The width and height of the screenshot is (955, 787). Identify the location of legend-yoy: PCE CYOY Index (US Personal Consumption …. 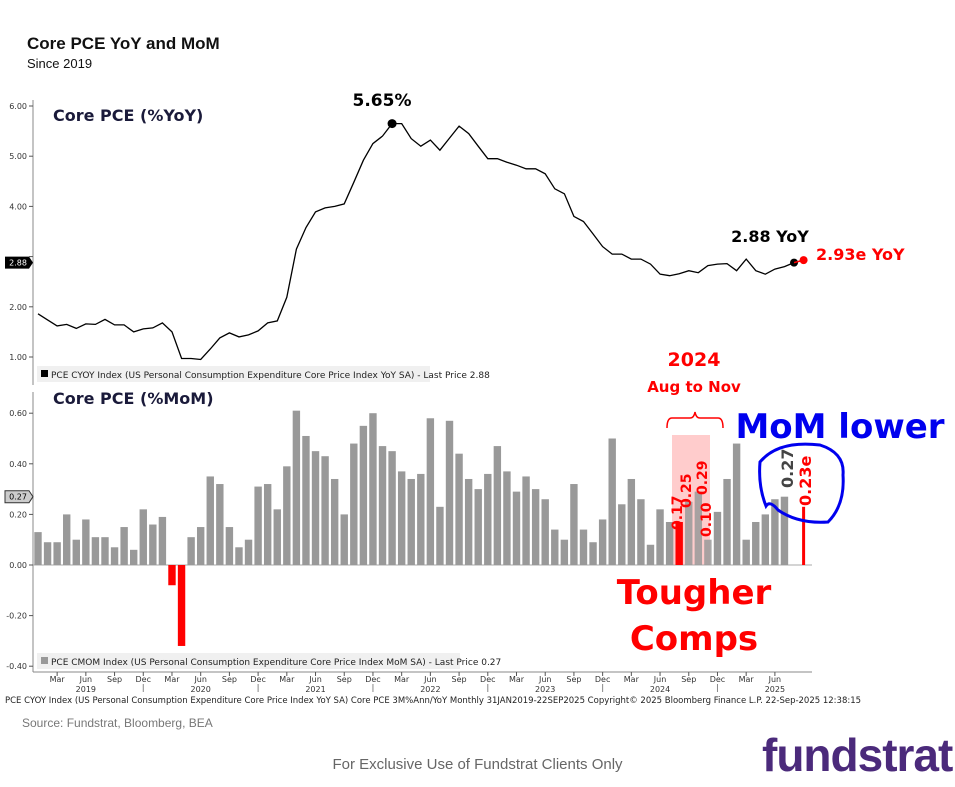
(270, 376).